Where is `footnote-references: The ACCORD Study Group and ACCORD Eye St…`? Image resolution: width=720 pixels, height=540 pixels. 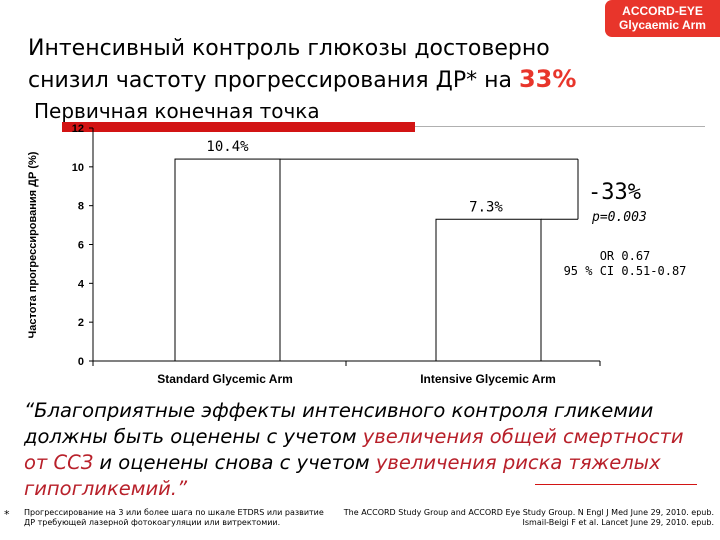
footnote-references: The ACCORD Study Group and ACCORD Eye St… is located at coordinates (502, 518).